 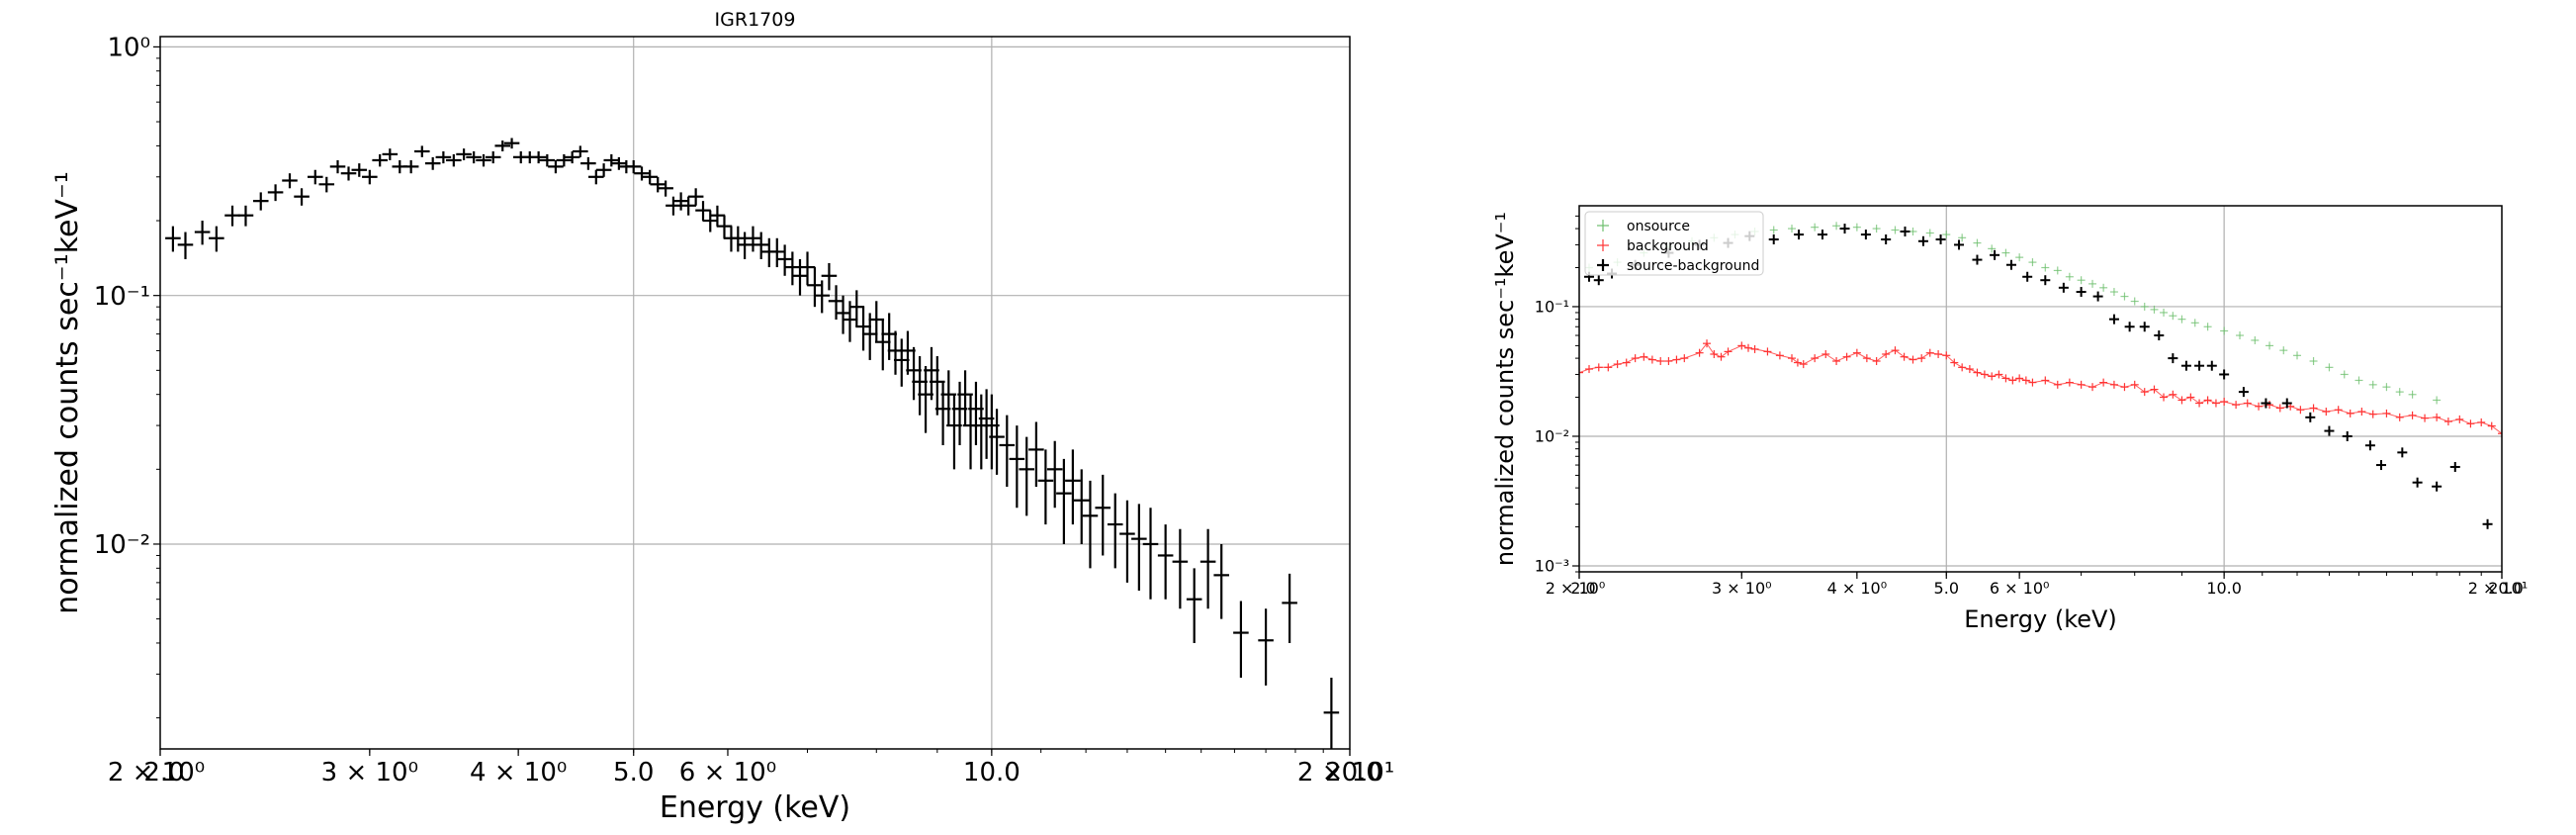 I want to click on x-tick-label: 6 × 10⁰, so click(x=2020, y=588).